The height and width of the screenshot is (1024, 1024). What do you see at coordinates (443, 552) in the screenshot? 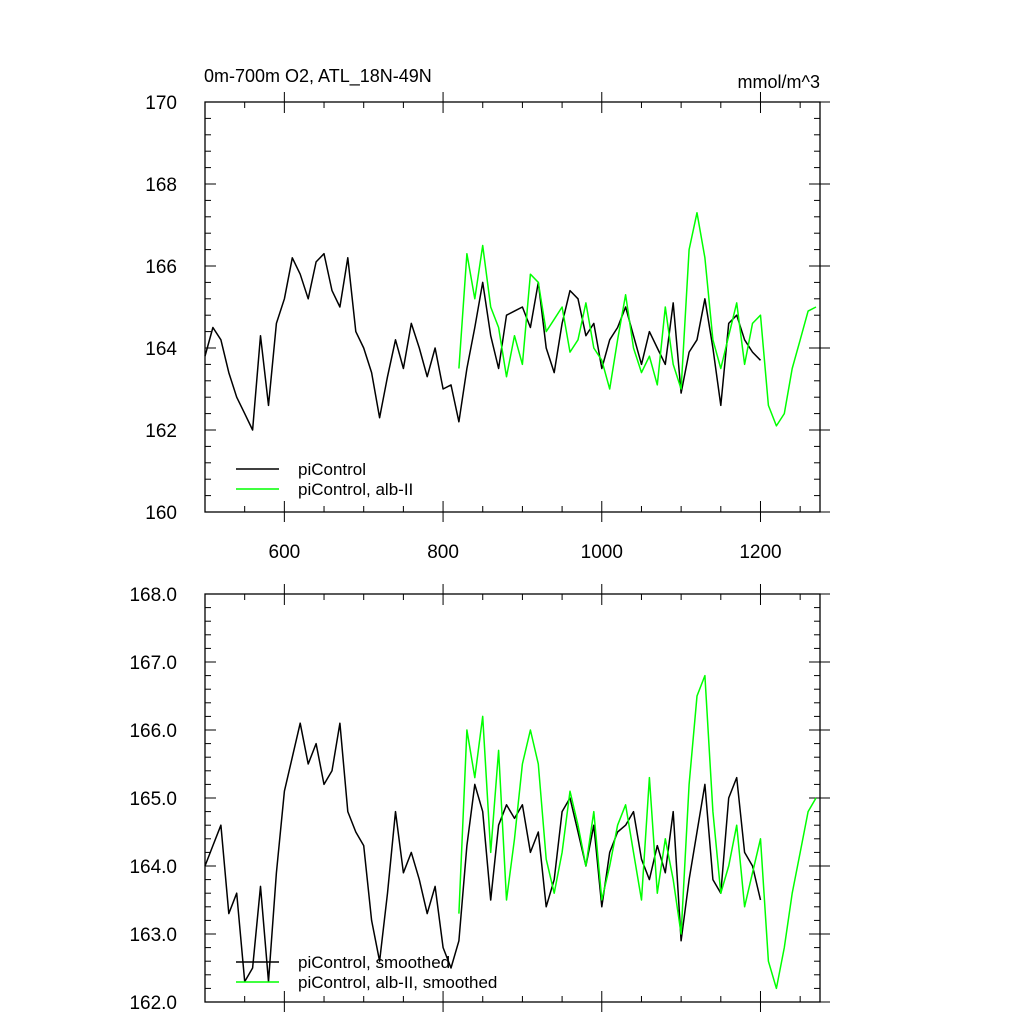
I see `x-tick-label: 800` at bounding box center [443, 552].